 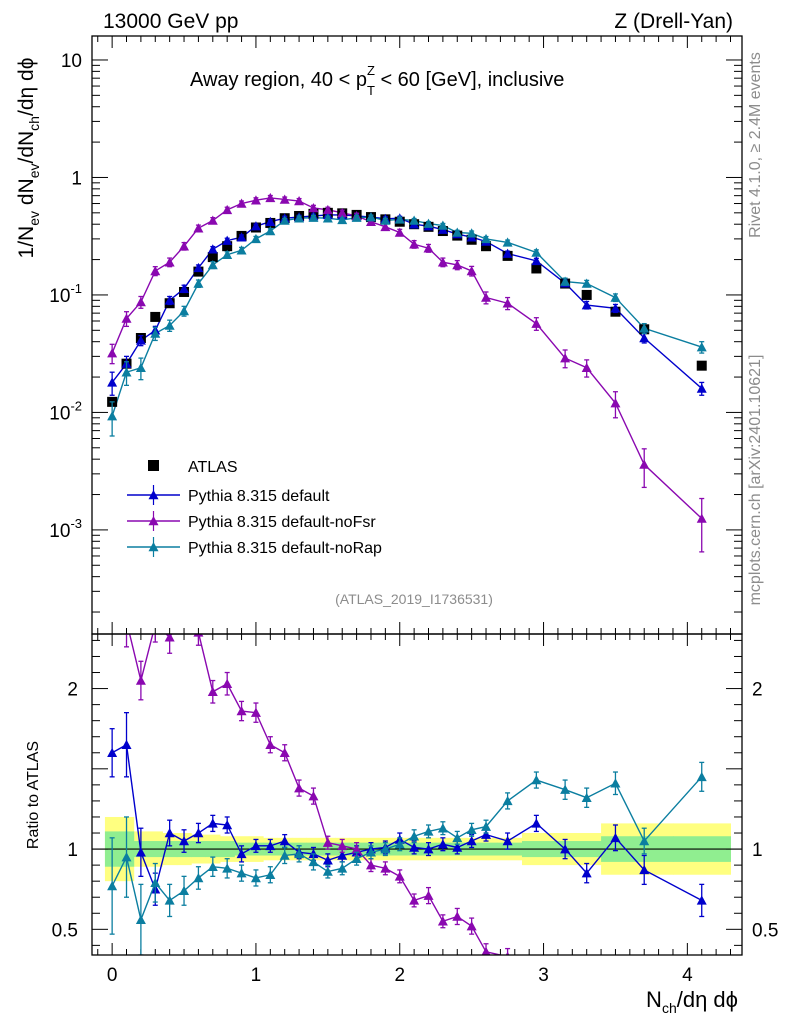 What do you see at coordinates (71, 61) in the screenshot?
I see `y-tick-label: 10` at bounding box center [71, 61].